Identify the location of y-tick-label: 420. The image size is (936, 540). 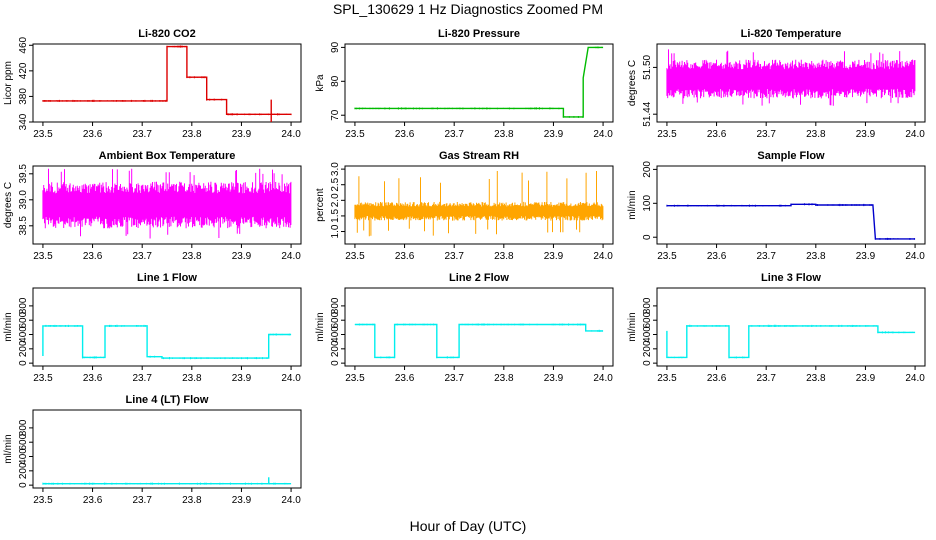
(23, 70).